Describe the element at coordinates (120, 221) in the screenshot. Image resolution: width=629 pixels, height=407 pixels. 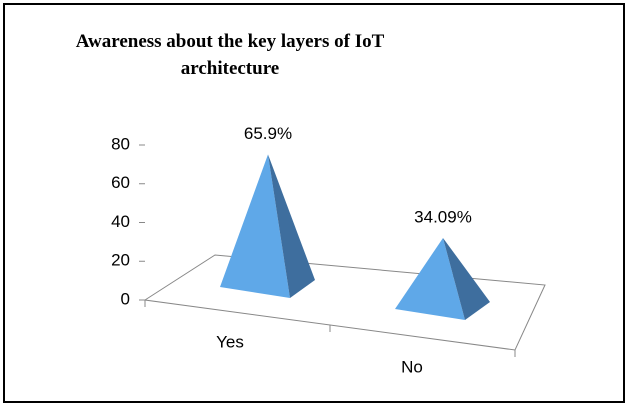
I see `y-tick-label: 40` at that location.